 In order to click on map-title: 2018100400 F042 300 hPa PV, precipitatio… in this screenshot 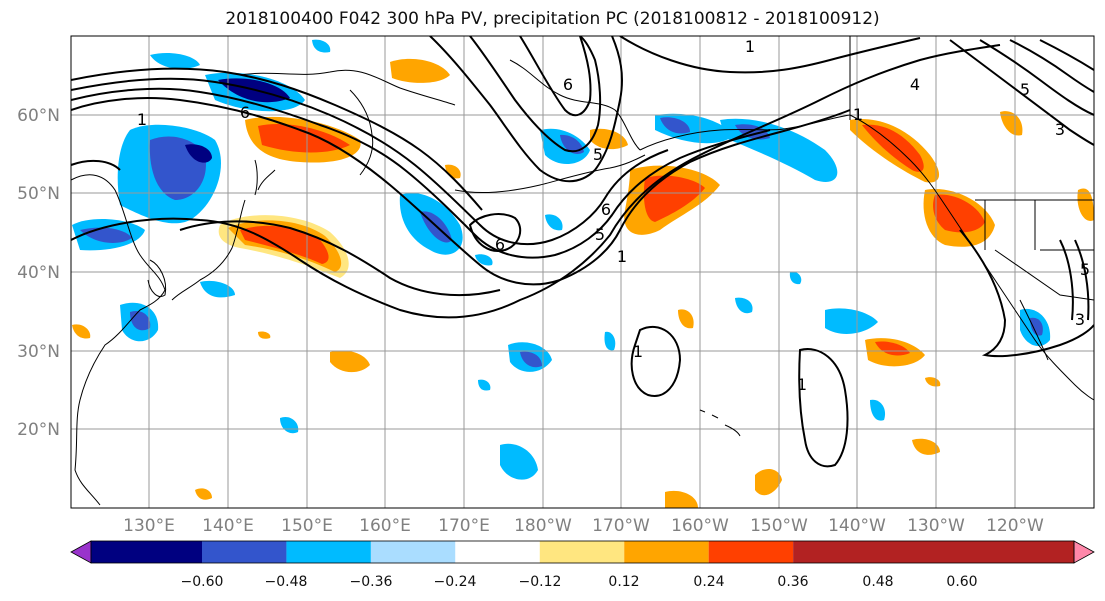, I will do `click(552, 19)`.